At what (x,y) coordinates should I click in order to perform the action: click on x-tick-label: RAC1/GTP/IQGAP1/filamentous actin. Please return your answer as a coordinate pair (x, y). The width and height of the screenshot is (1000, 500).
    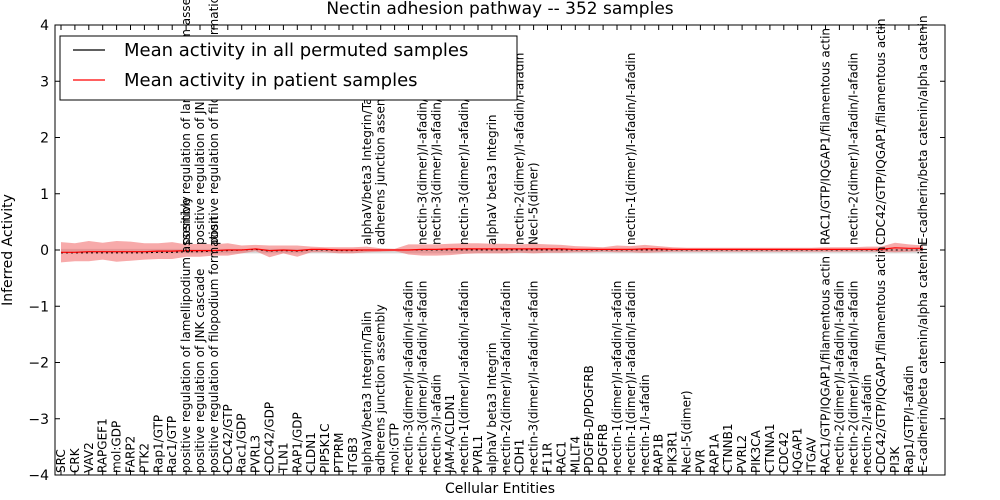
    Looking at the image, I should click on (826, 364).